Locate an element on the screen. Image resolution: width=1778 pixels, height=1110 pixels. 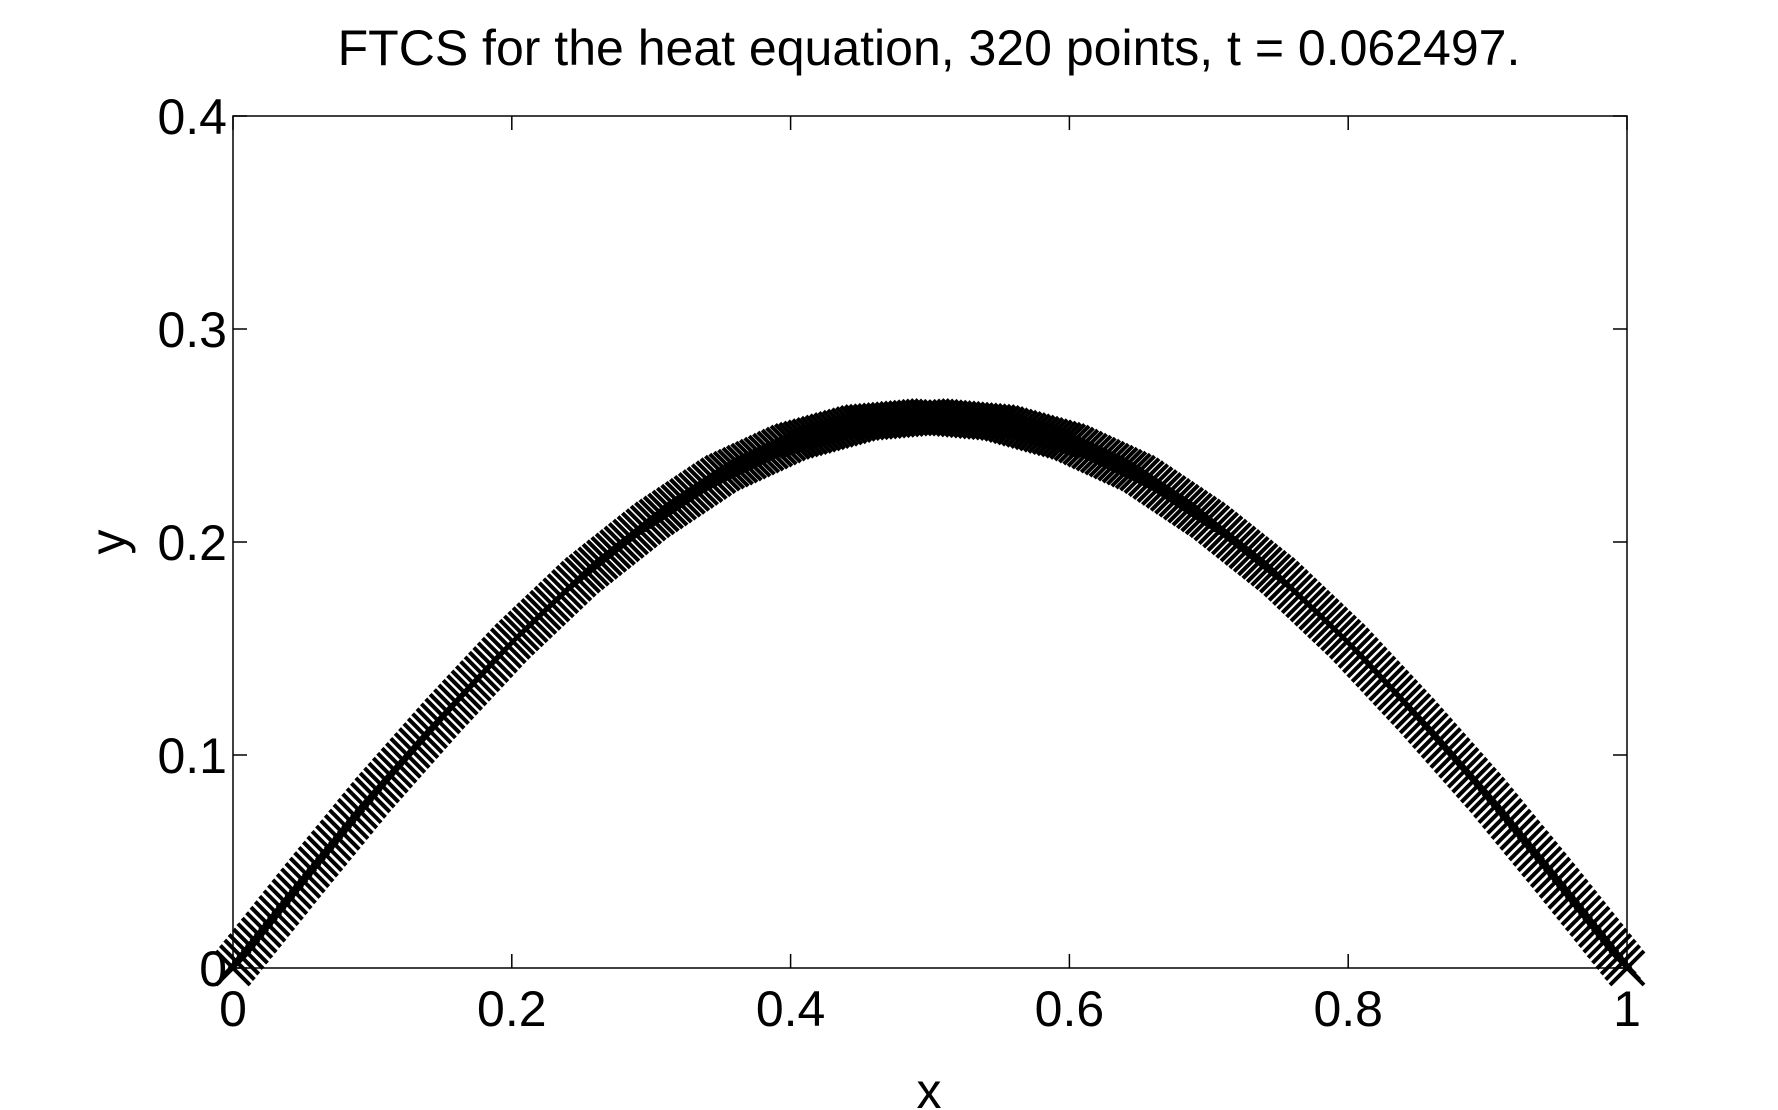
x-tick-label: 0.4 is located at coordinates (791, 1009).